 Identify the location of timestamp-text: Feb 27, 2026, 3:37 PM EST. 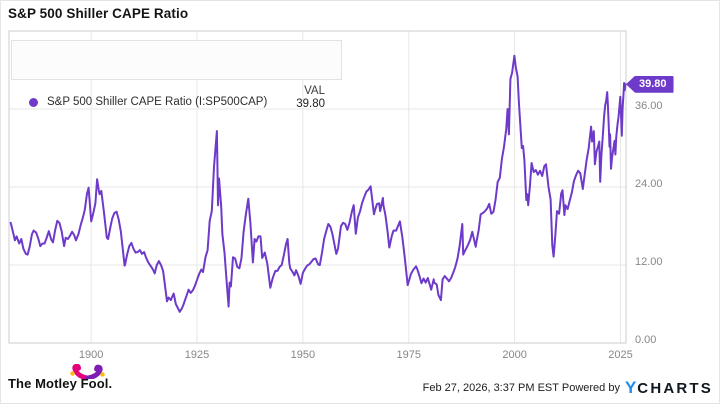
(490, 388).